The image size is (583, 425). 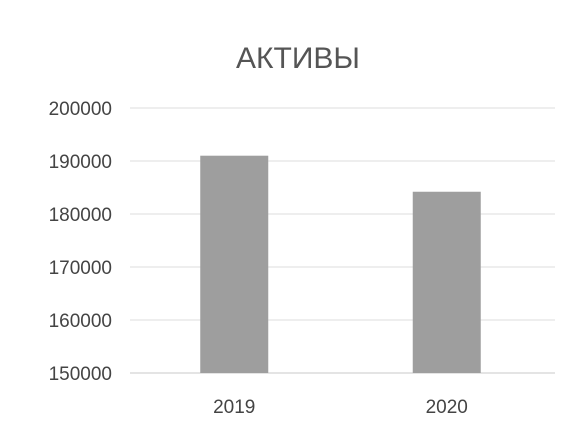 What do you see at coordinates (80, 215) in the screenshot?
I see `y-tick-label: 180000` at bounding box center [80, 215].